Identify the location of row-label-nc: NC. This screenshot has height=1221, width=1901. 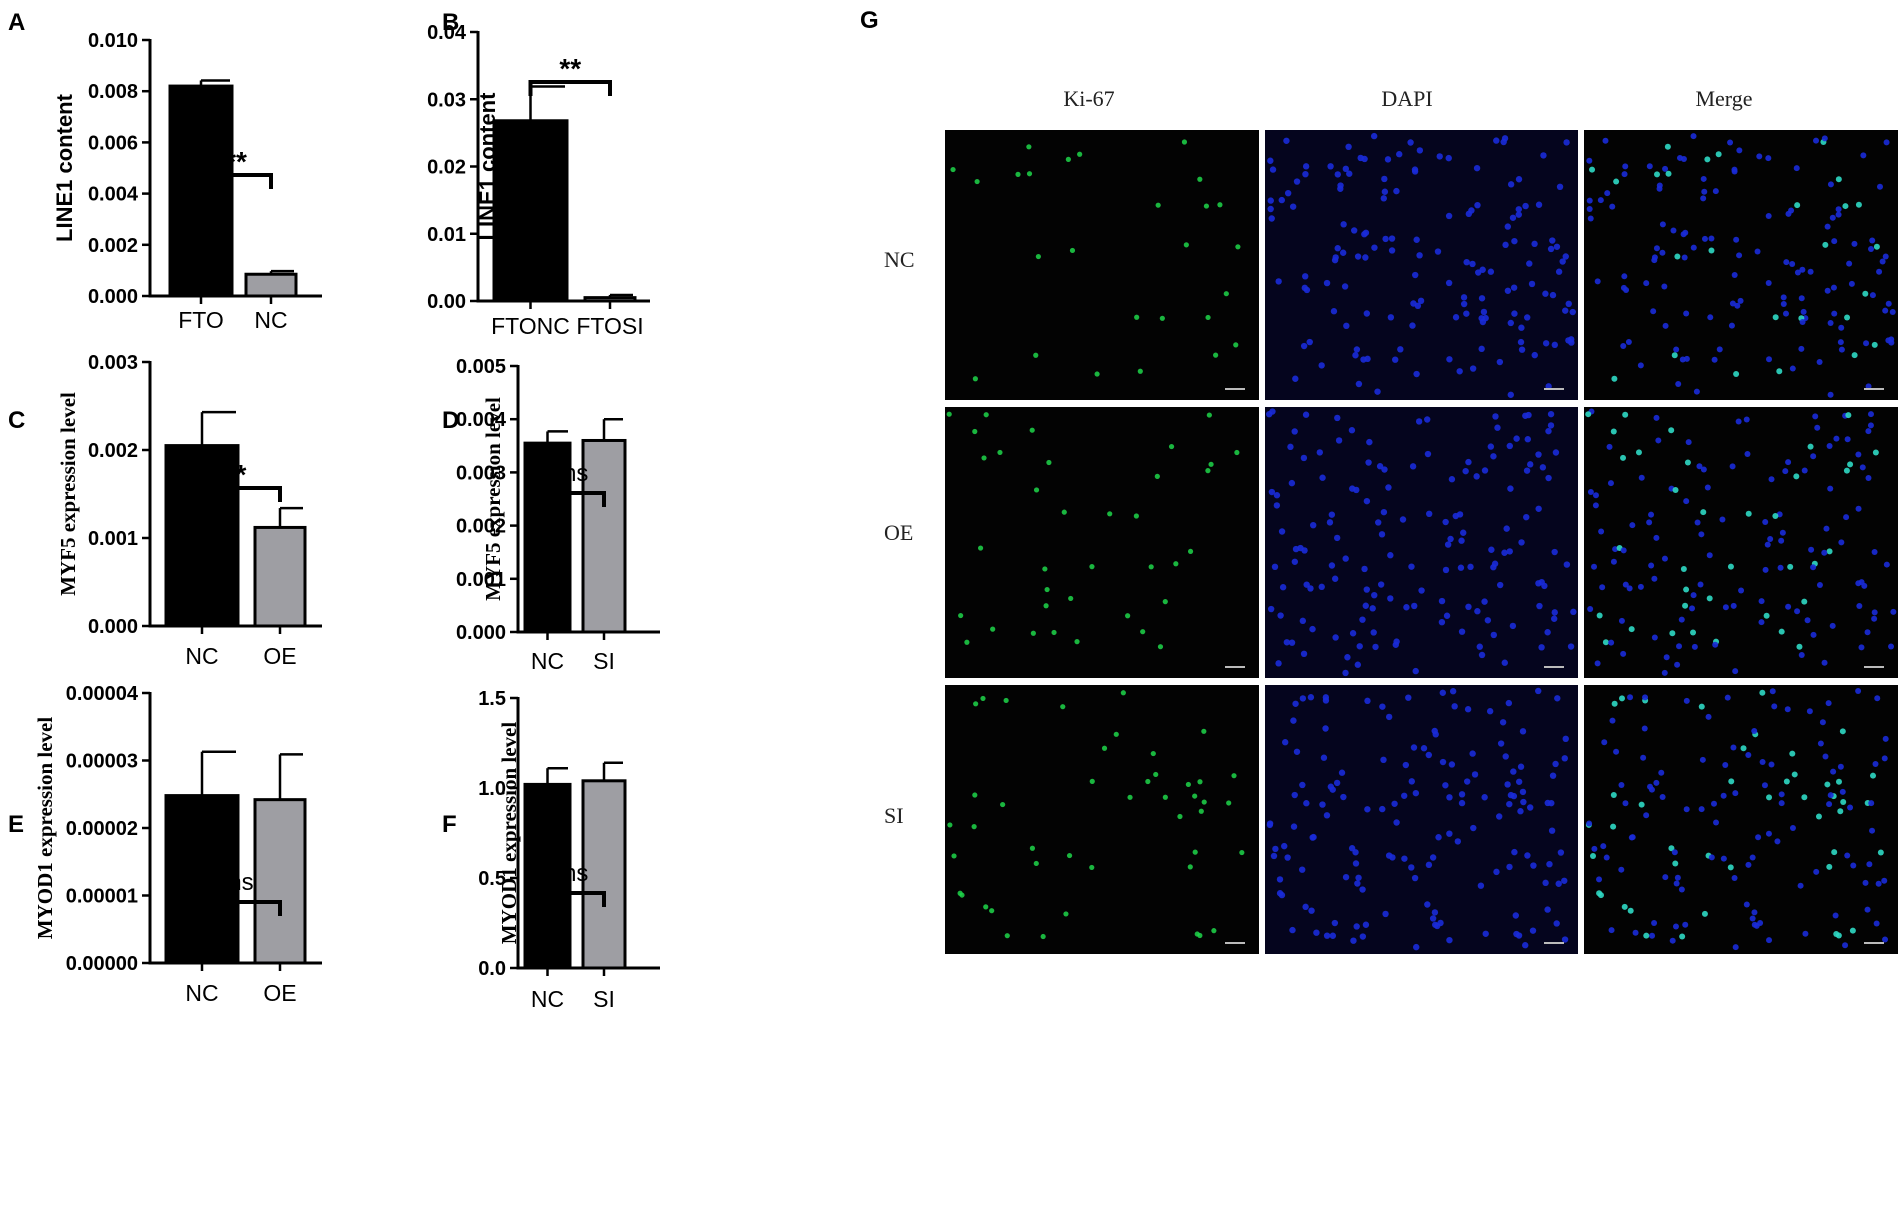
(899, 259).